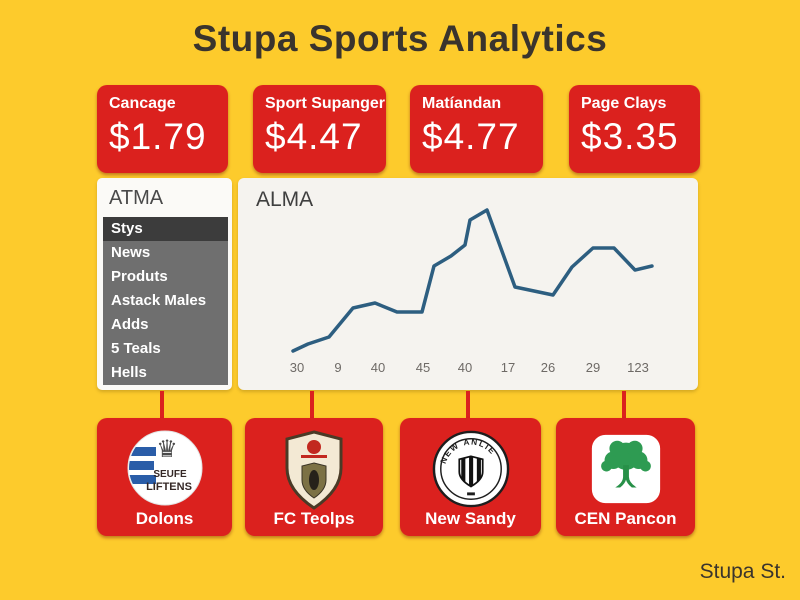 This screenshot has height=600, width=800. I want to click on sidebar-item-5-teals: 5 Teals, so click(136, 348).